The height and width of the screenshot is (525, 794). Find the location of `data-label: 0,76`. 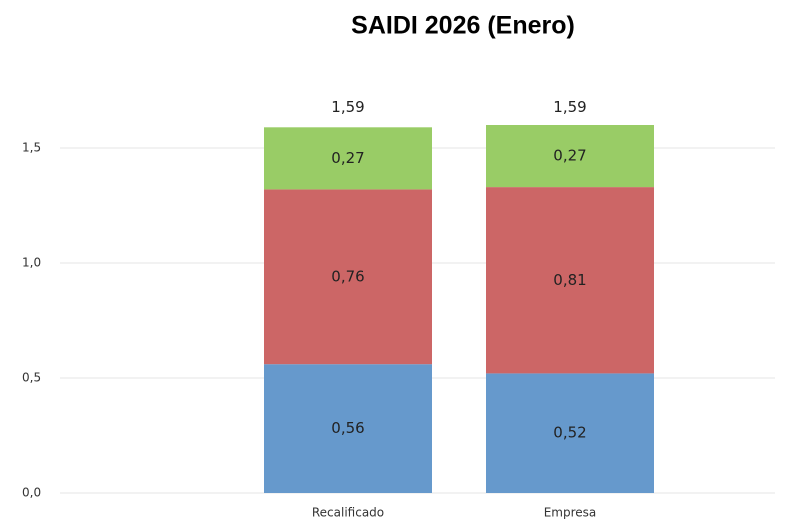

data-label: 0,76 is located at coordinates (347, 276).